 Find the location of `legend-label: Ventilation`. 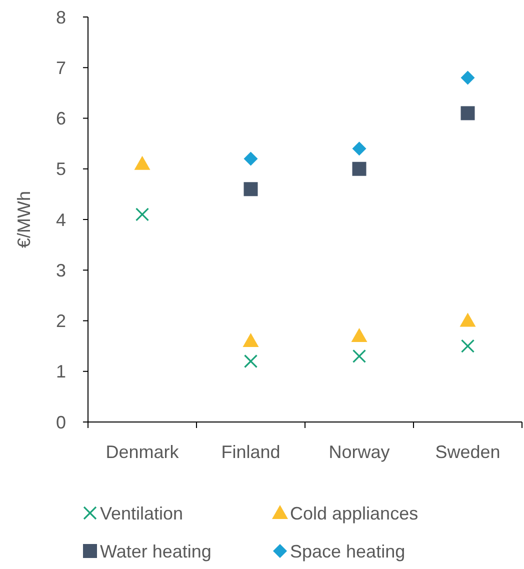

legend-label: Ventilation is located at coordinates (142, 513).